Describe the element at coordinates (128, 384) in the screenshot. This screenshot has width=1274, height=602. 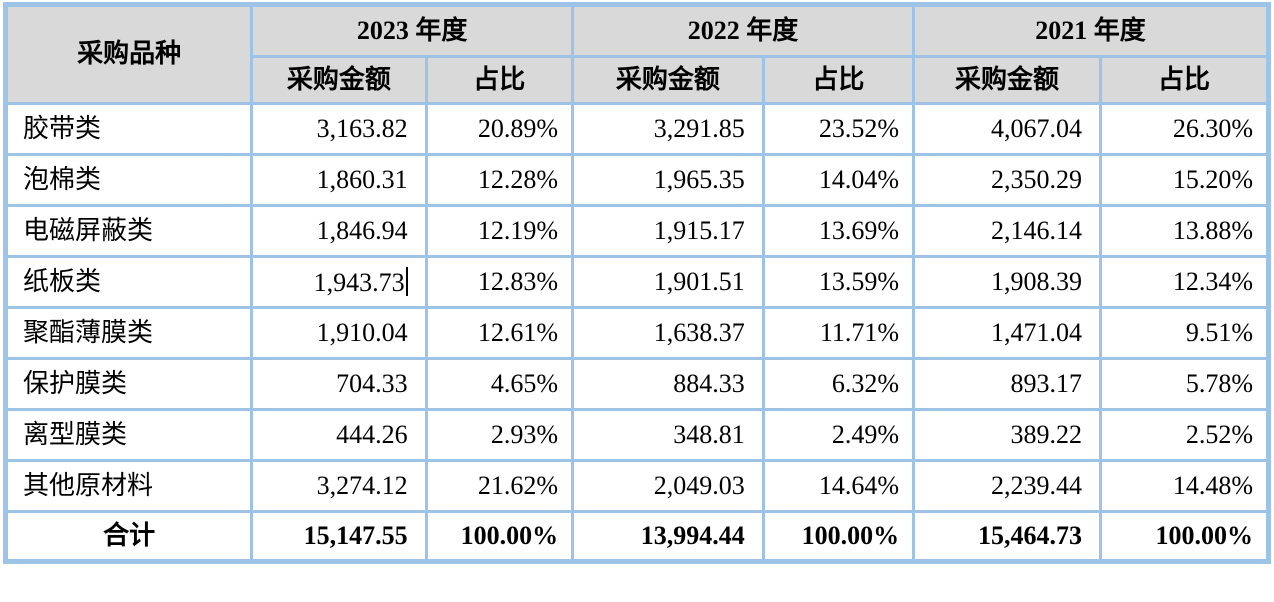
I see `category-cell: 保护膜类` at that location.